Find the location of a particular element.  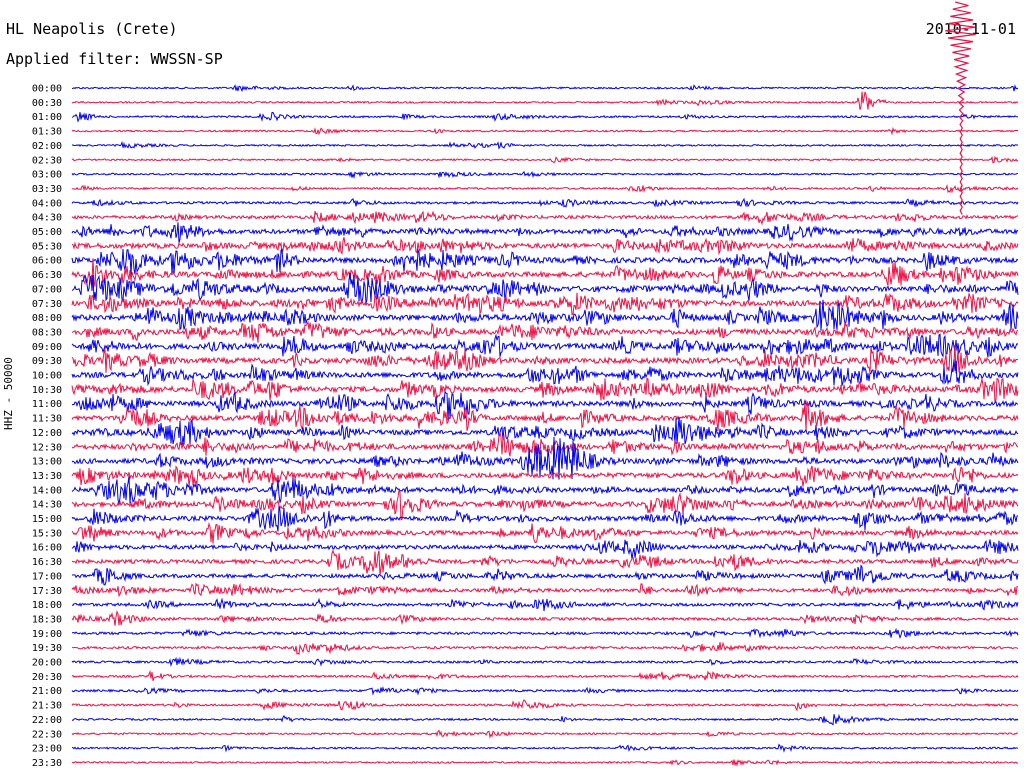

row-label: 14:00 is located at coordinates (47, 490).